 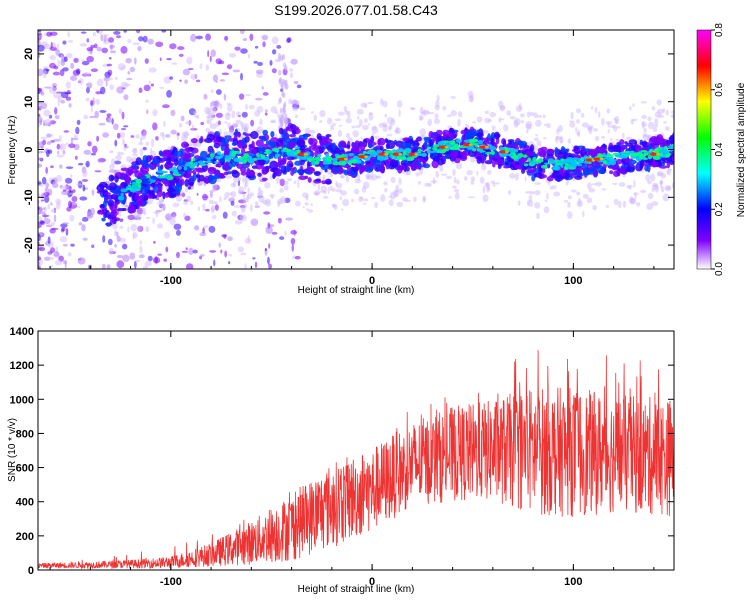 What do you see at coordinates (171, 281) in the screenshot?
I see `spectrogram-xtick-label: -100` at bounding box center [171, 281].